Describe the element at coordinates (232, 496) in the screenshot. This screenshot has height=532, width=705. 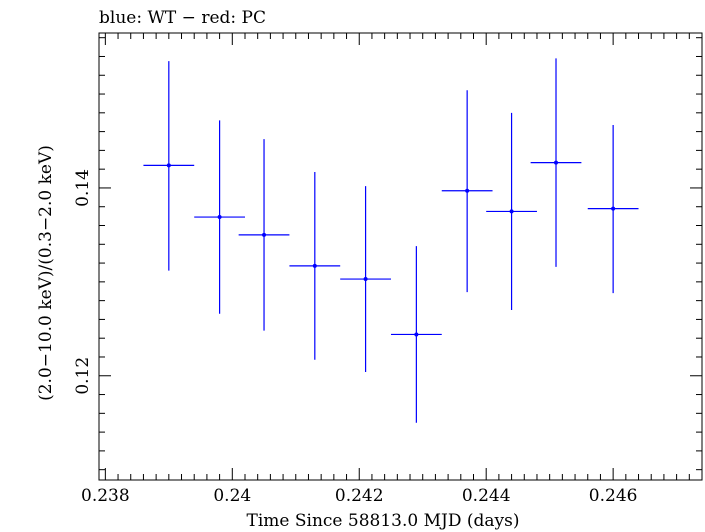
I see `x-tick-label: 0.24` at that location.